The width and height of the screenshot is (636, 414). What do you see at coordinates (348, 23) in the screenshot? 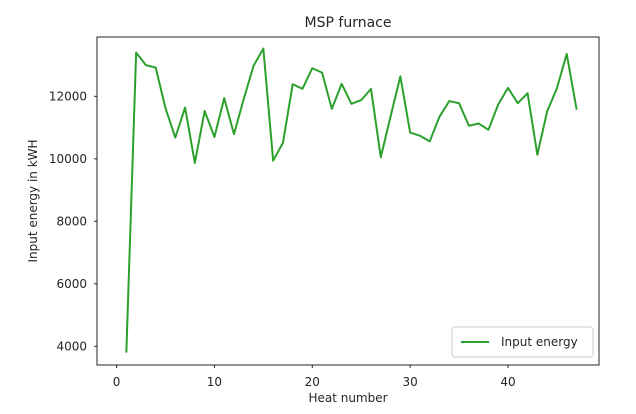
I see `chart-title: MSP furnace` at bounding box center [348, 23].